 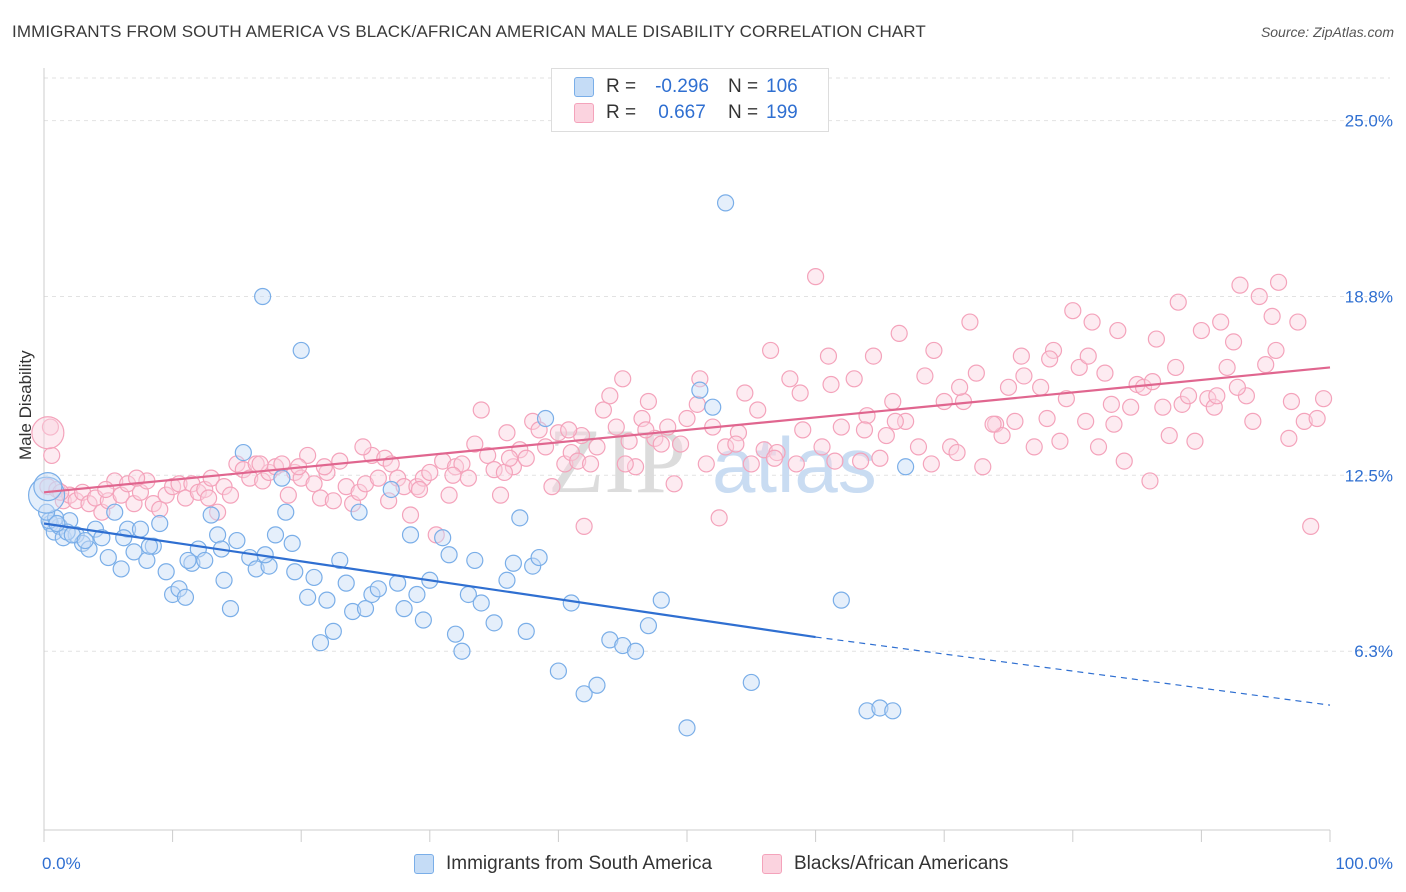 I want to click on x-tick-label: 100.0%, so click(x=1364, y=863).